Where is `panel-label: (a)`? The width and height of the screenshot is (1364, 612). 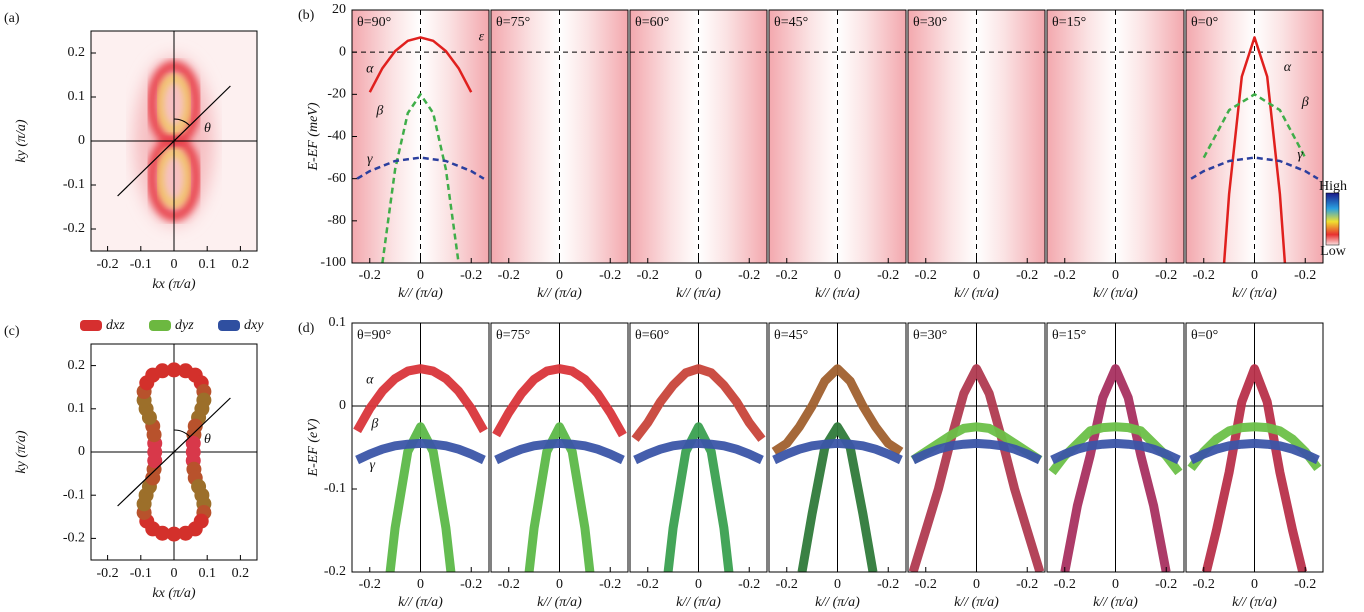
panel-label: (a) is located at coordinates (12, 18).